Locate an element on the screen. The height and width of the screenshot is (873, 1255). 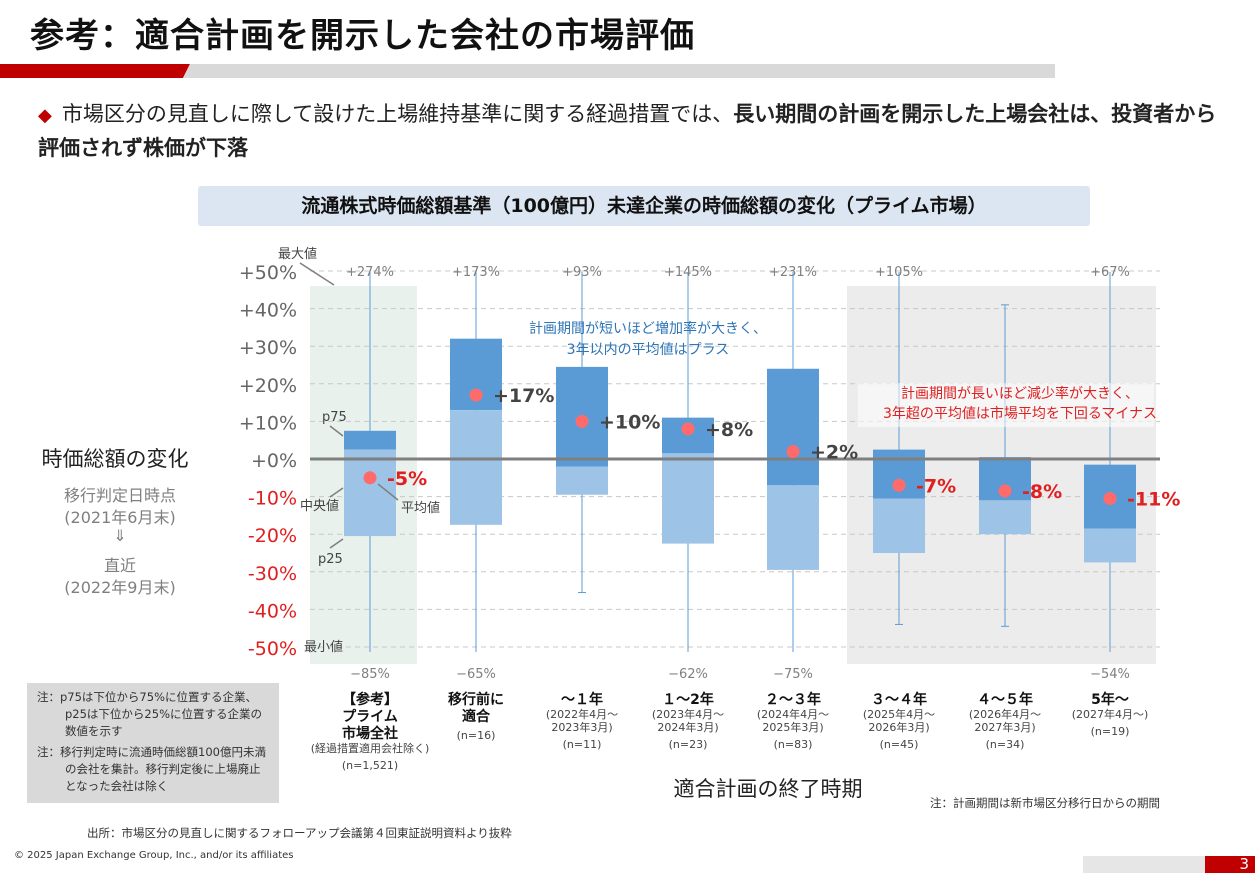
legend-mean-arrow is located at coordinates (388, 492).